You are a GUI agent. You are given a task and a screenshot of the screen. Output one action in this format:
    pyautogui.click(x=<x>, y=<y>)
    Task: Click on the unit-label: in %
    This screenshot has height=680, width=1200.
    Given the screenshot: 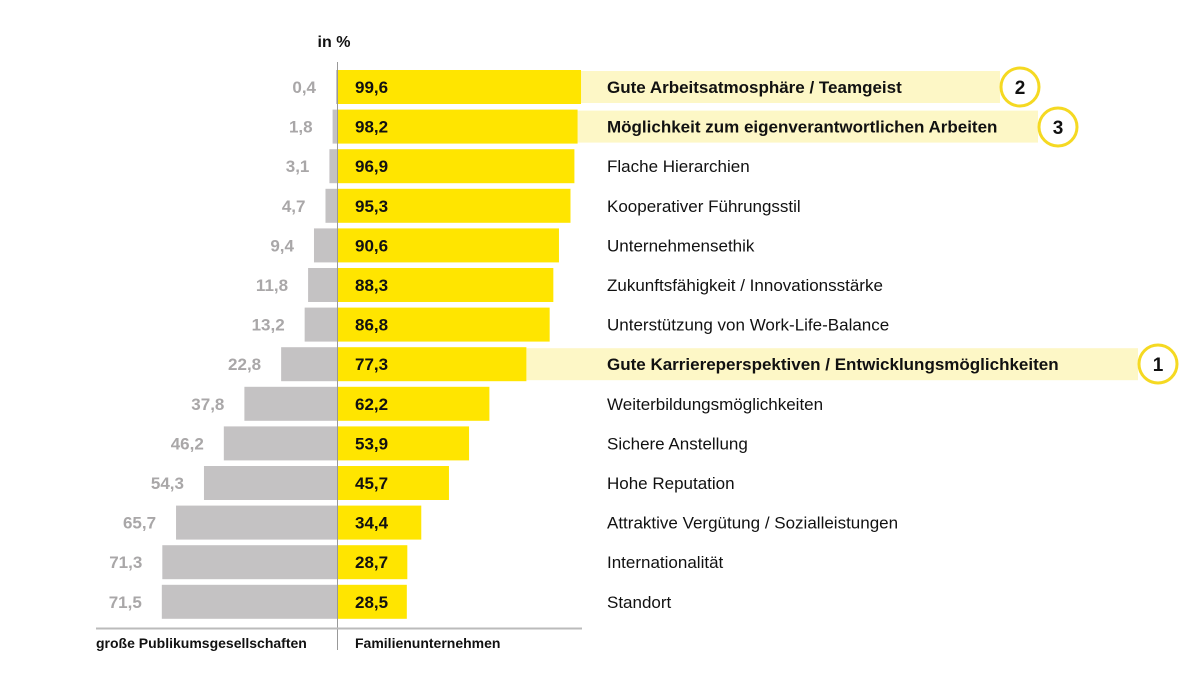 What is the action you would take?
    pyautogui.click(x=334, y=42)
    